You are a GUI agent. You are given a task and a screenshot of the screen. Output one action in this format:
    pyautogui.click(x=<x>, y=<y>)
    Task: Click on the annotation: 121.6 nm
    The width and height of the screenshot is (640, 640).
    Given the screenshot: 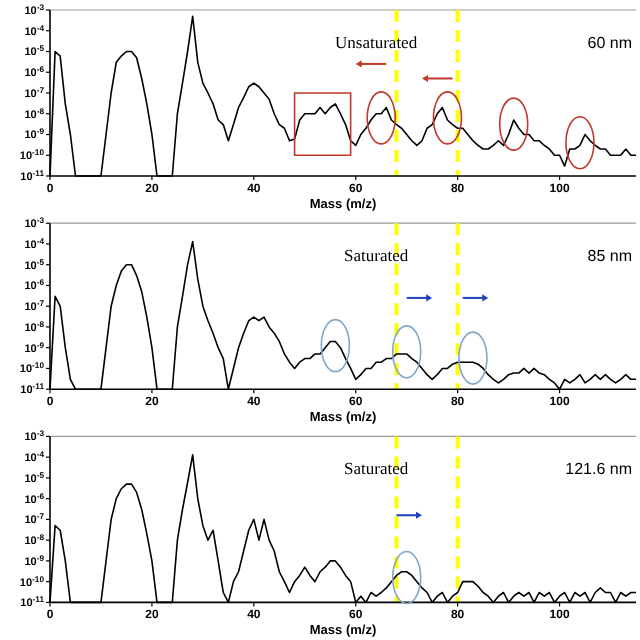 What is the action you would take?
    pyautogui.click(x=599, y=469)
    